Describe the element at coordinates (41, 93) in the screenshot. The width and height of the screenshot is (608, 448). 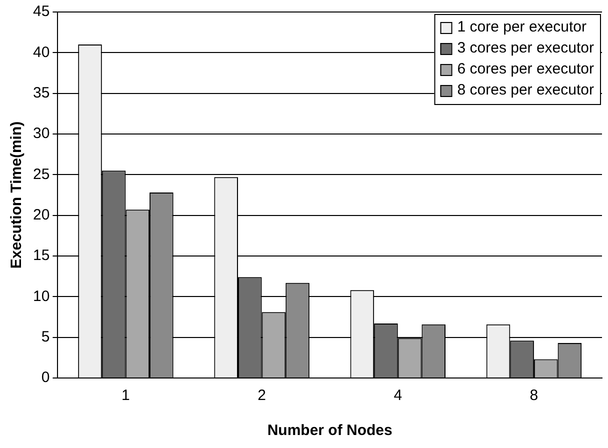
I see `y-tick-label: 35` at that location.